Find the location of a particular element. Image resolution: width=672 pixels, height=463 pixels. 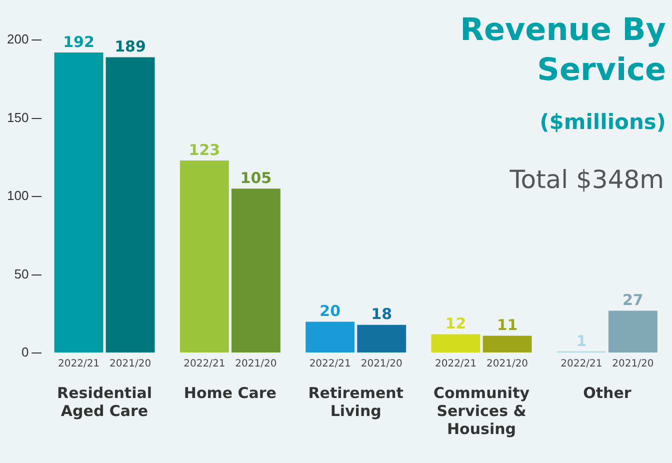

data-label: 20 is located at coordinates (330, 311).